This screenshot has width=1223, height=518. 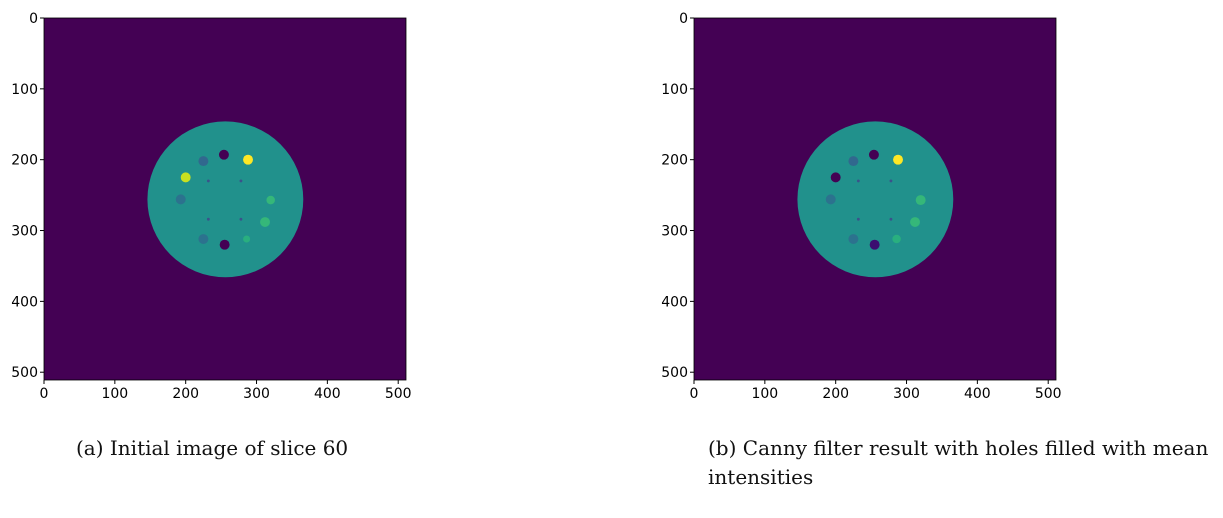 What do you see at coordinates (674, 373) in the screenshot?
I see `figure-b-y-tick-label-5: 500` at bounding box center [674, 373].